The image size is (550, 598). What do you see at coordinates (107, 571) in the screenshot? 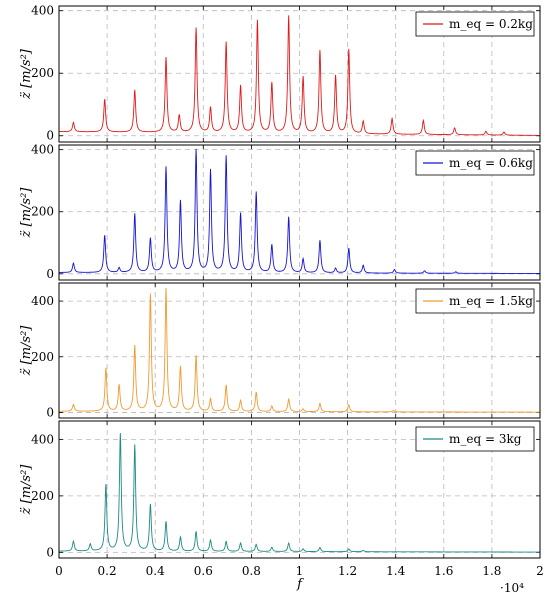
I see `x-tick-label: 0.2` at bounding box center [107, 571].